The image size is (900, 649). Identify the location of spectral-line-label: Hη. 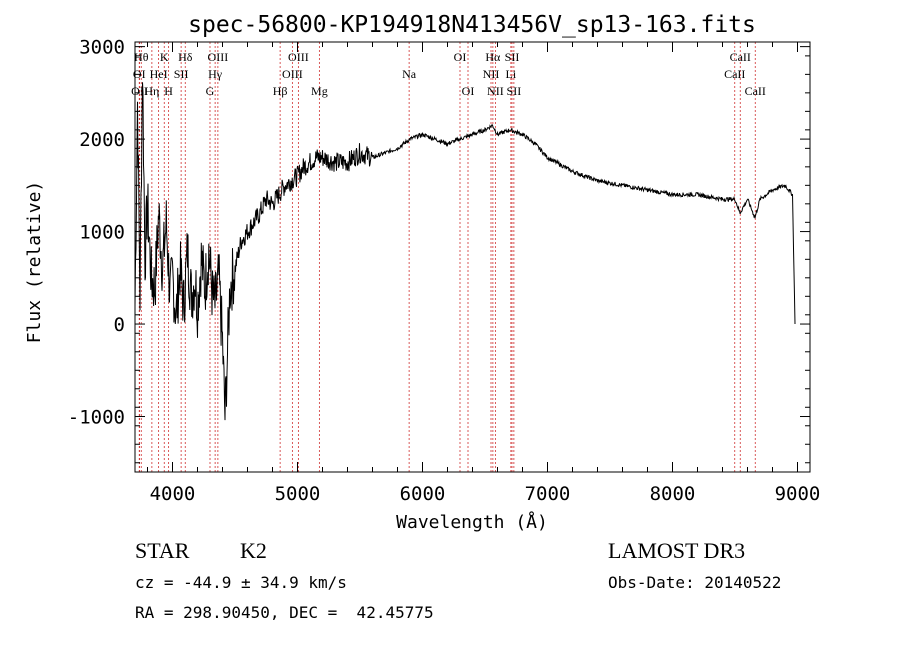
(151, 91).